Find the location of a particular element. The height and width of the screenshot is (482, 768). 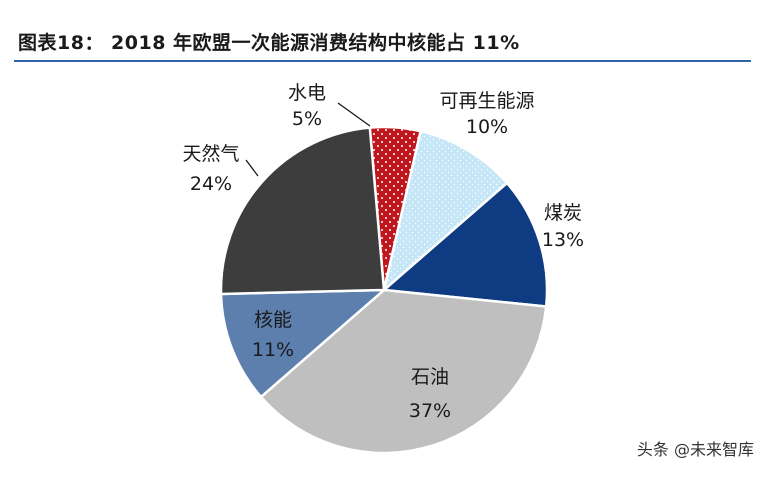

title-underline is located at coordinates (382, 61).